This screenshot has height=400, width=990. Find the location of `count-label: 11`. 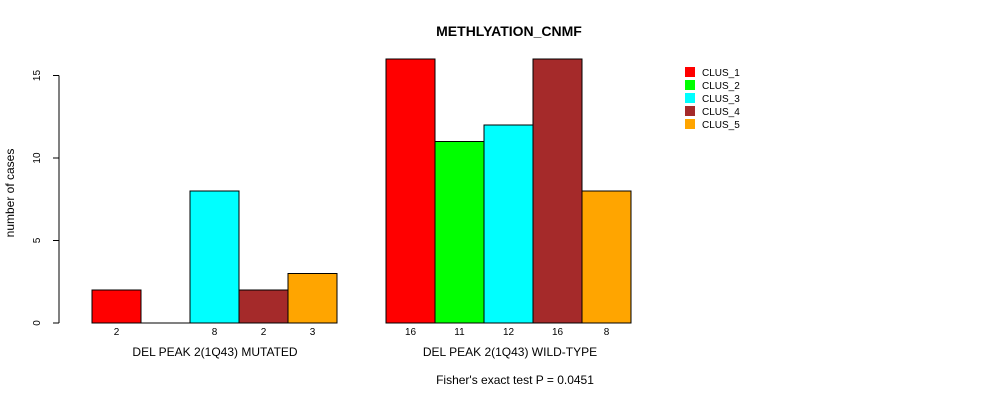

count-label: 11 is located at coordinates (459, 332).